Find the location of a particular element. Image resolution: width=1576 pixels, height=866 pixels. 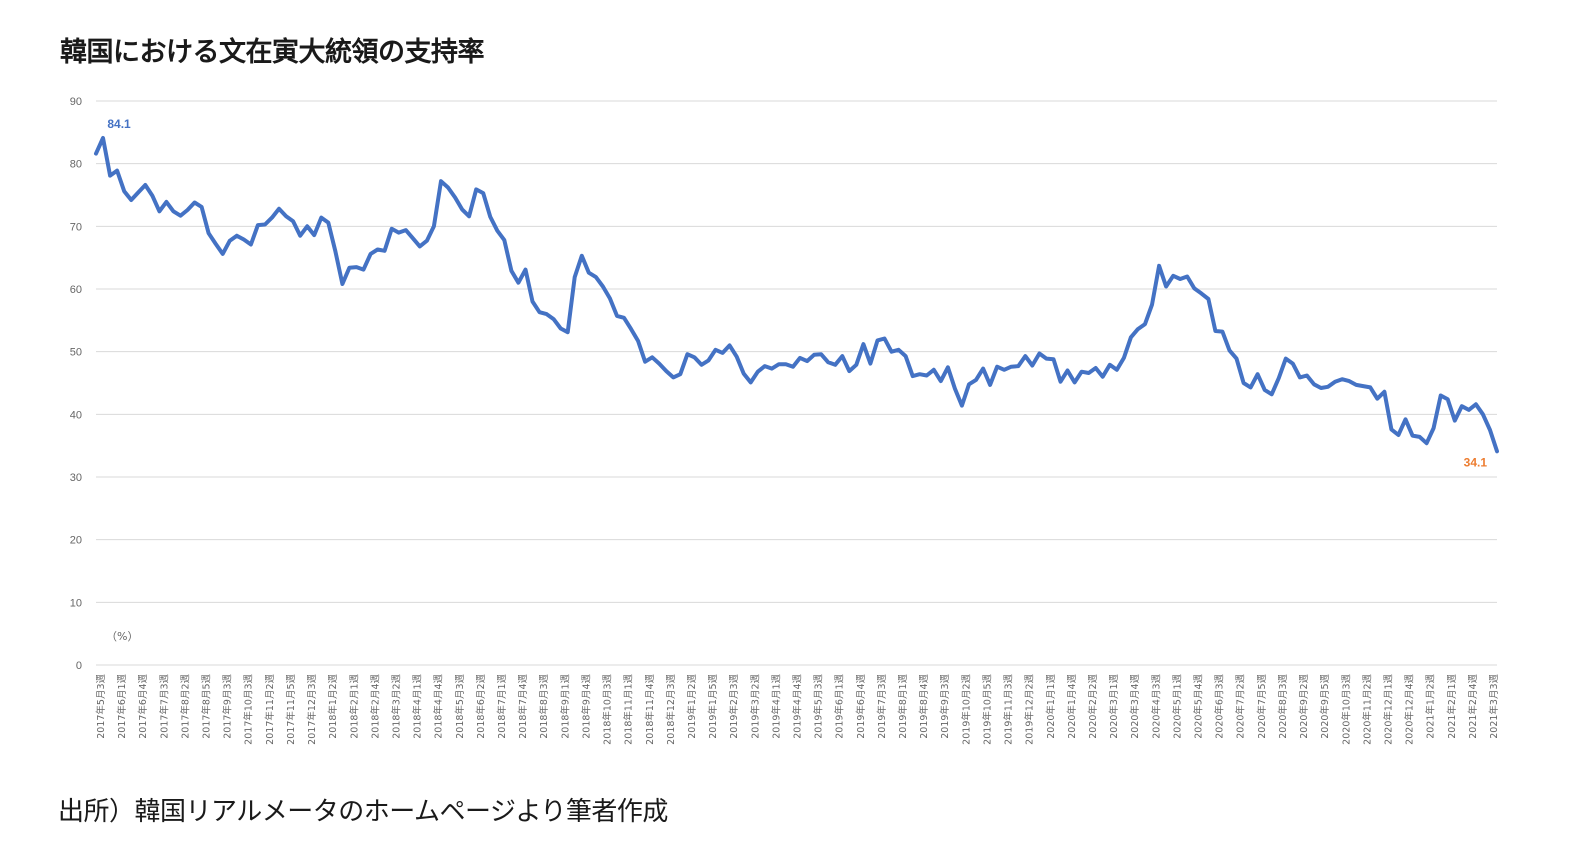

x-tick-label: 2020年2月2週 is located at coordinates (1093, 706).